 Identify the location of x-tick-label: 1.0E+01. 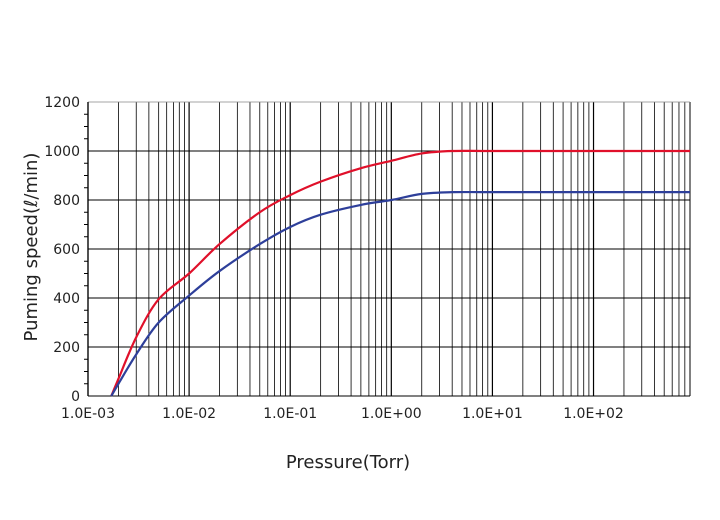
(492, 414).